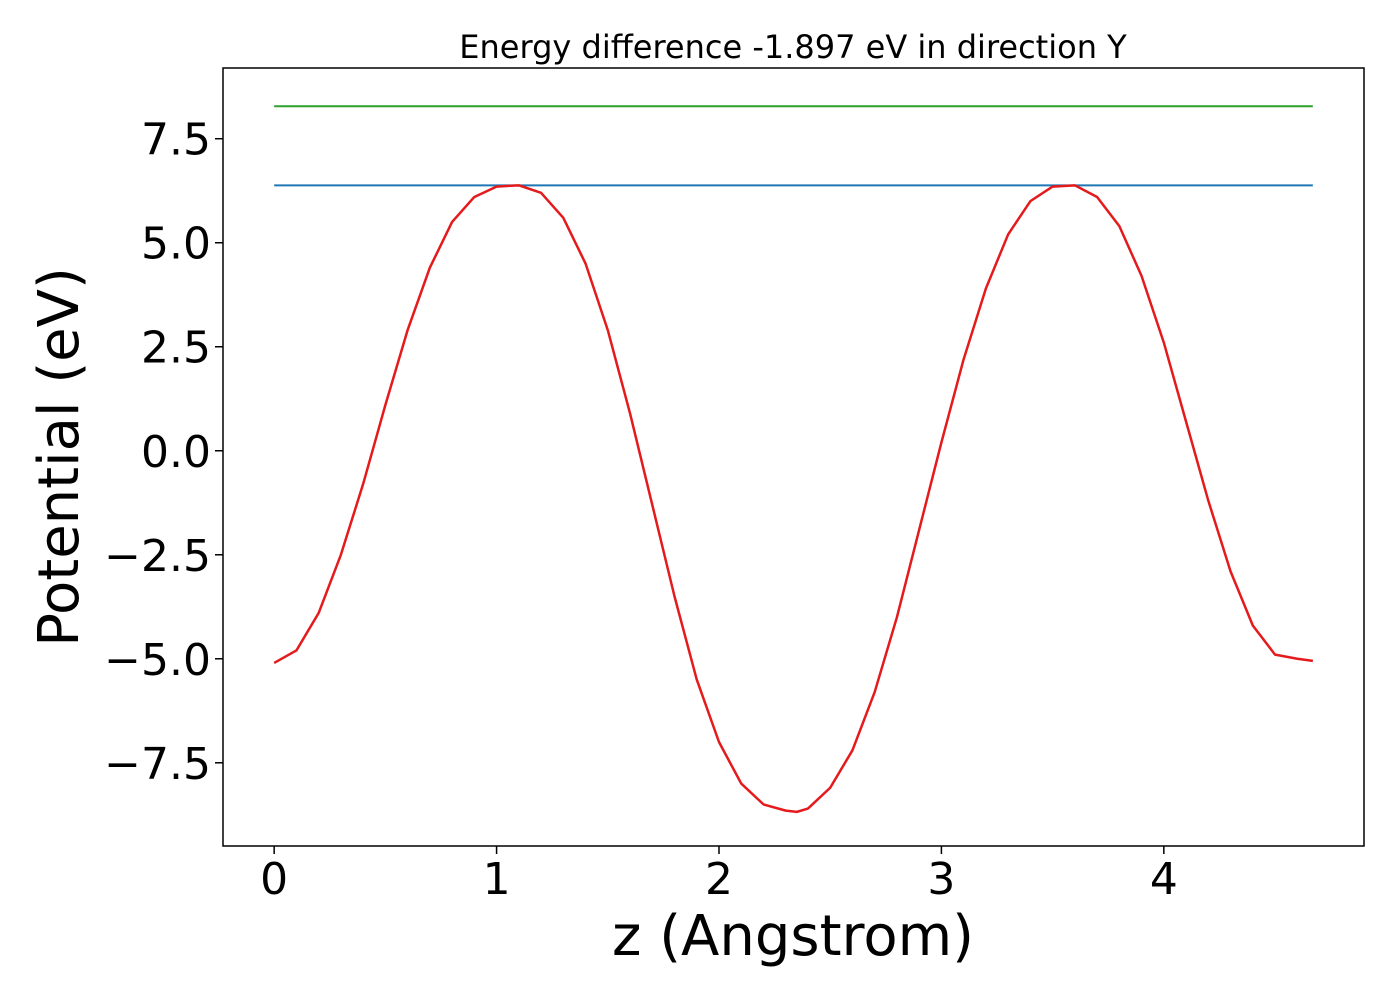  Describe the element at coordinates (719, 879) in the screenshot. I see `x-tick-label: 2` at that location.